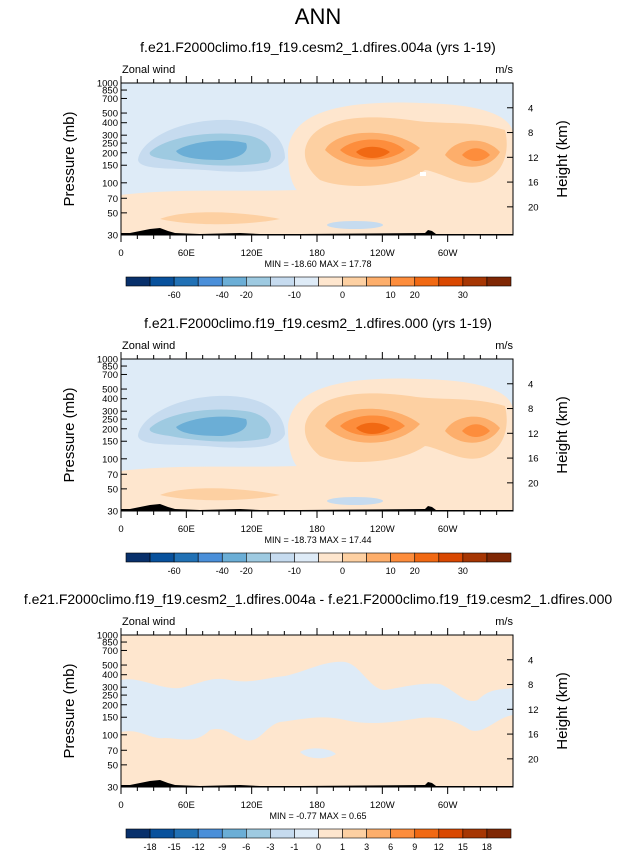 This screenshot has width=637, height=850. I want to click on colorbar-label: 15, so click(463, 846).